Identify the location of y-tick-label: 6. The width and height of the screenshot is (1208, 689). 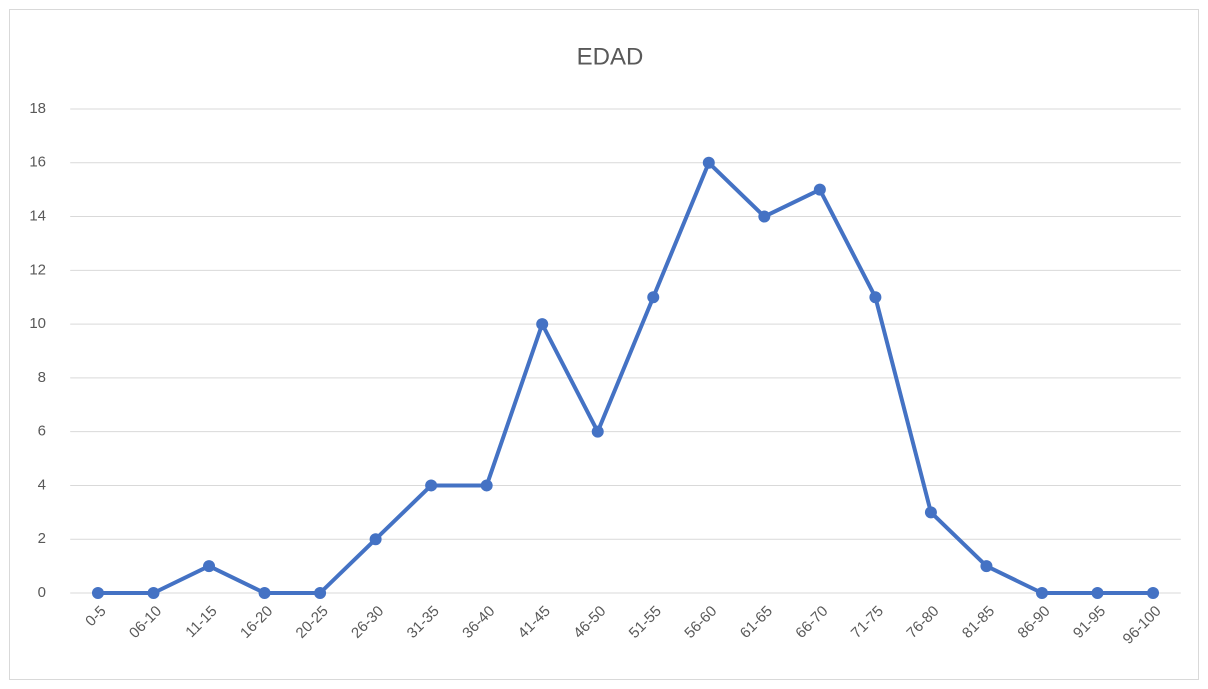
(42, 431).